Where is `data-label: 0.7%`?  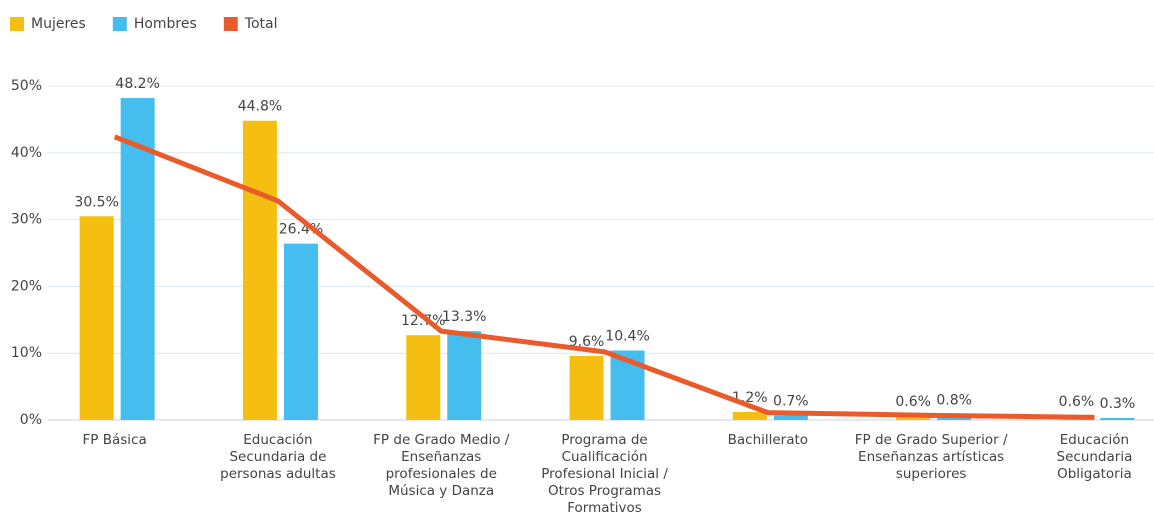 data-label: 0.7% is located at coordinates (791, 401).